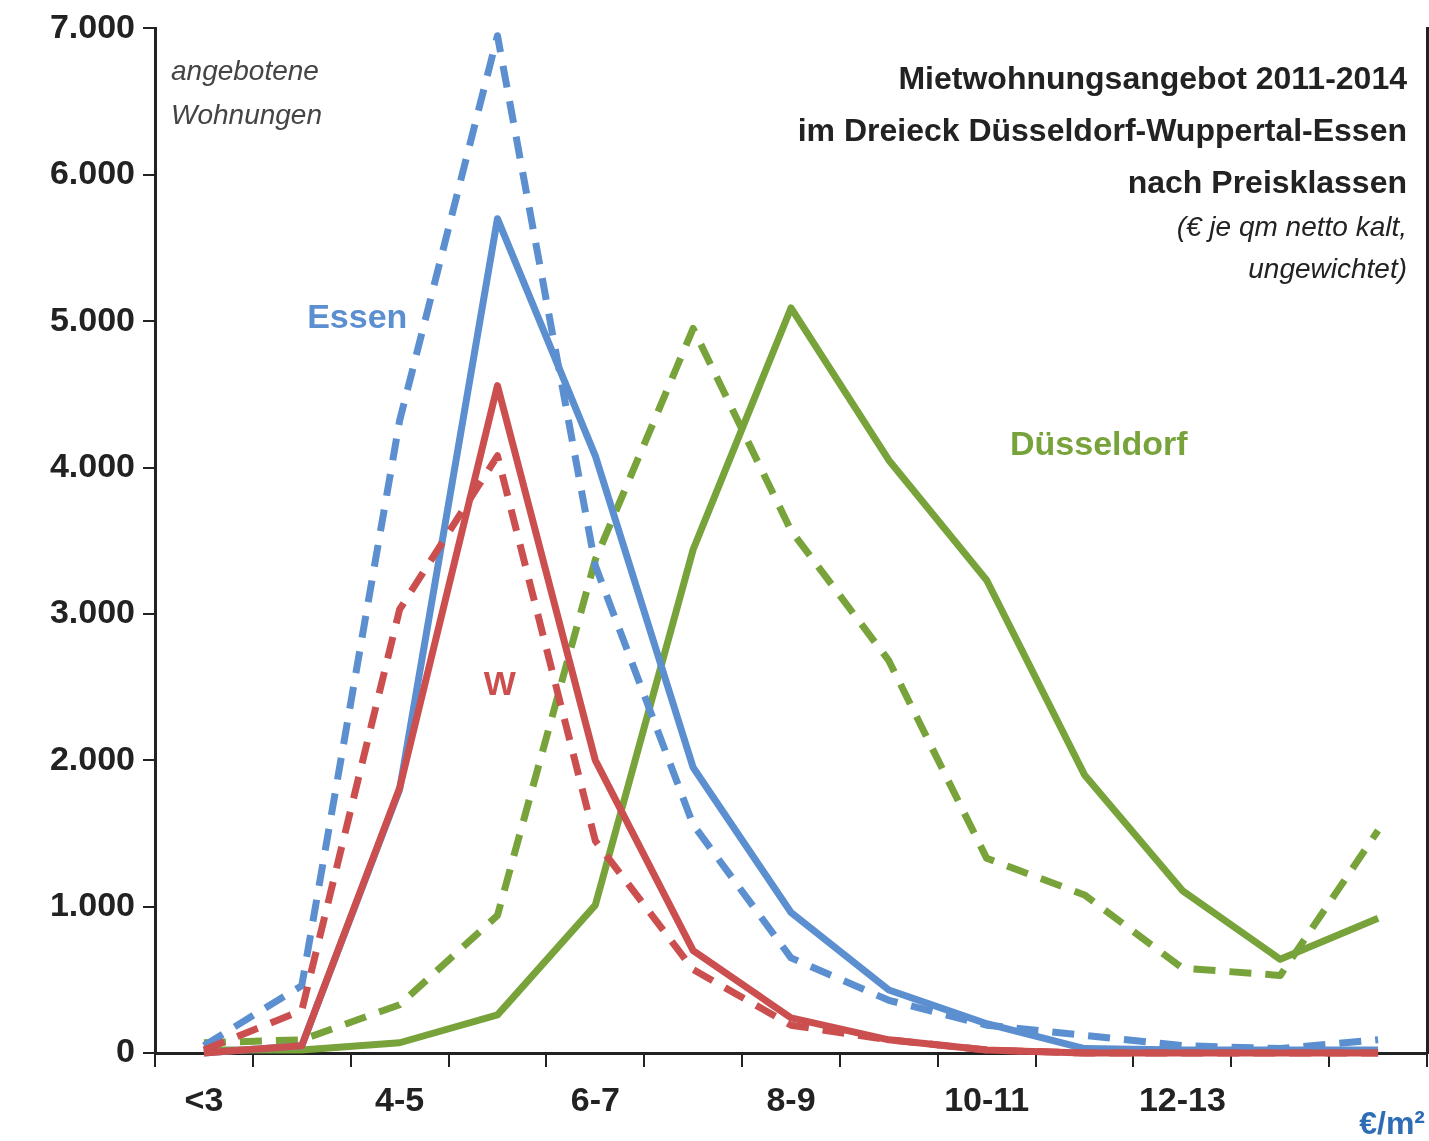  I want to click on text: Essen, so click(357, 315).